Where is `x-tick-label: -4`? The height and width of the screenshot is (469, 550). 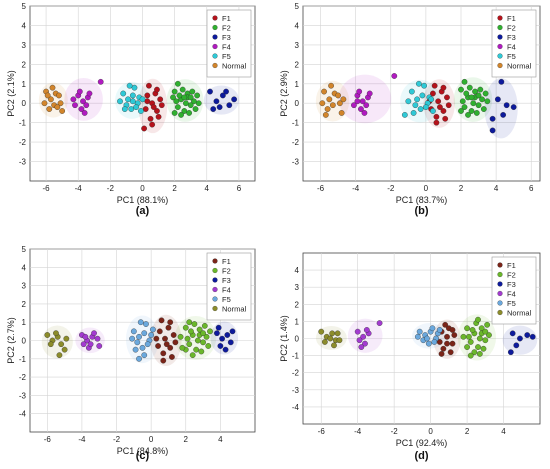
x-tick-label: -4 is located at coordinates (79, 188).